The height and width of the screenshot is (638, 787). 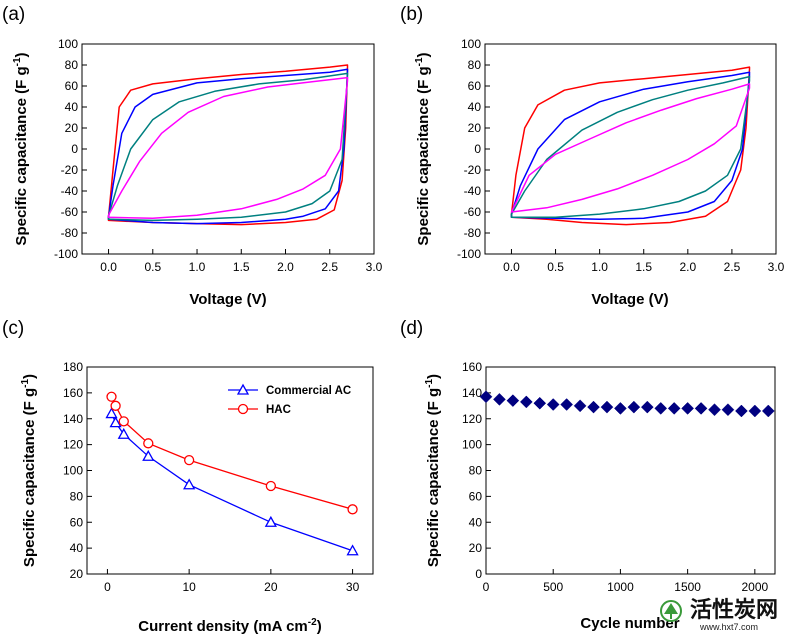 What do you see at coordinates (13, 328) in the screenshot?
I see `panel-label: (c)` at bounding box center [13, 328].